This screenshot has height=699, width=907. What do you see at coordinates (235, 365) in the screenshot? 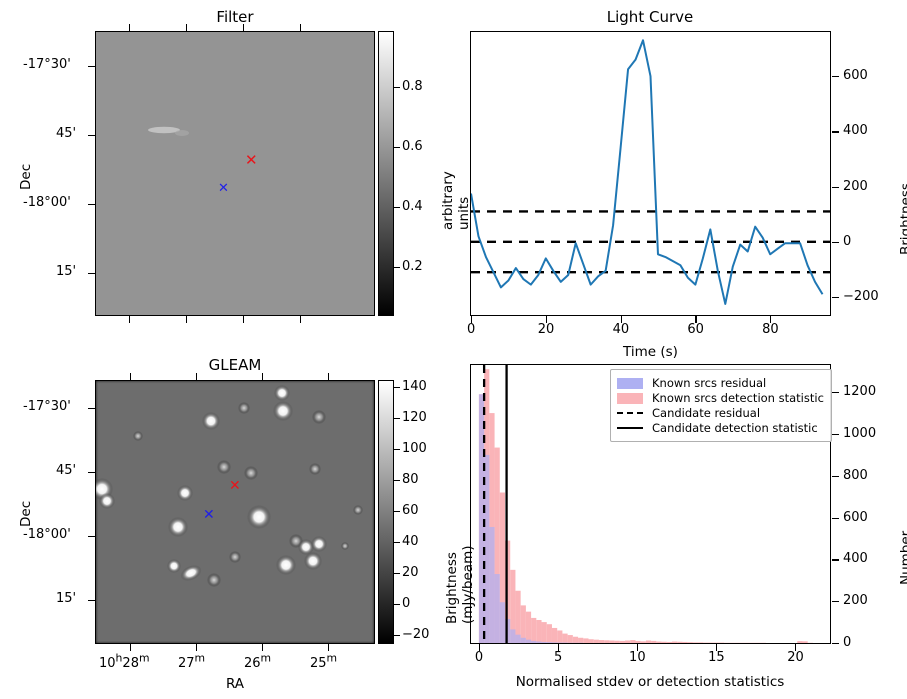
I see `gleam-title: GLEAM` at bounding box center [235, 365].